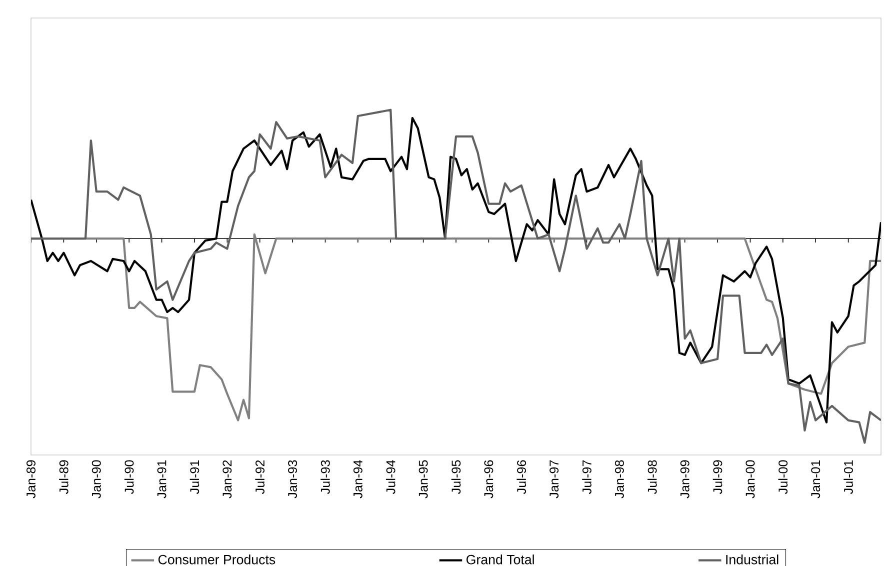 The image size is (894, 566). I want to click on x-tick-label: Jul-91, so click(195, 477).